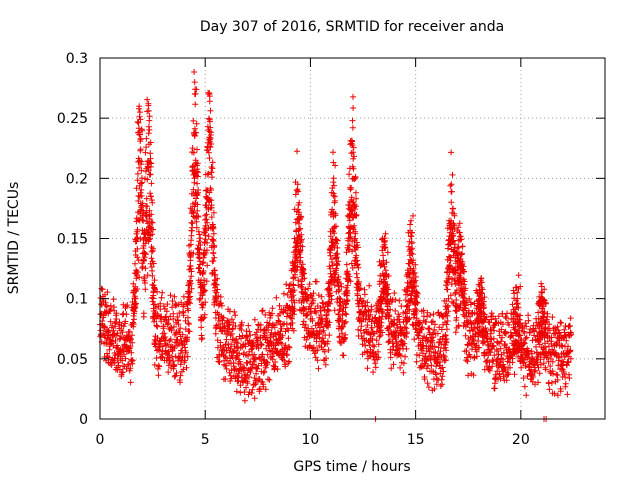  What do you see at coordinates (77, 300) in the screenshot?
I see `y-tick-label: 0.1` at bounding box center [77, 300].